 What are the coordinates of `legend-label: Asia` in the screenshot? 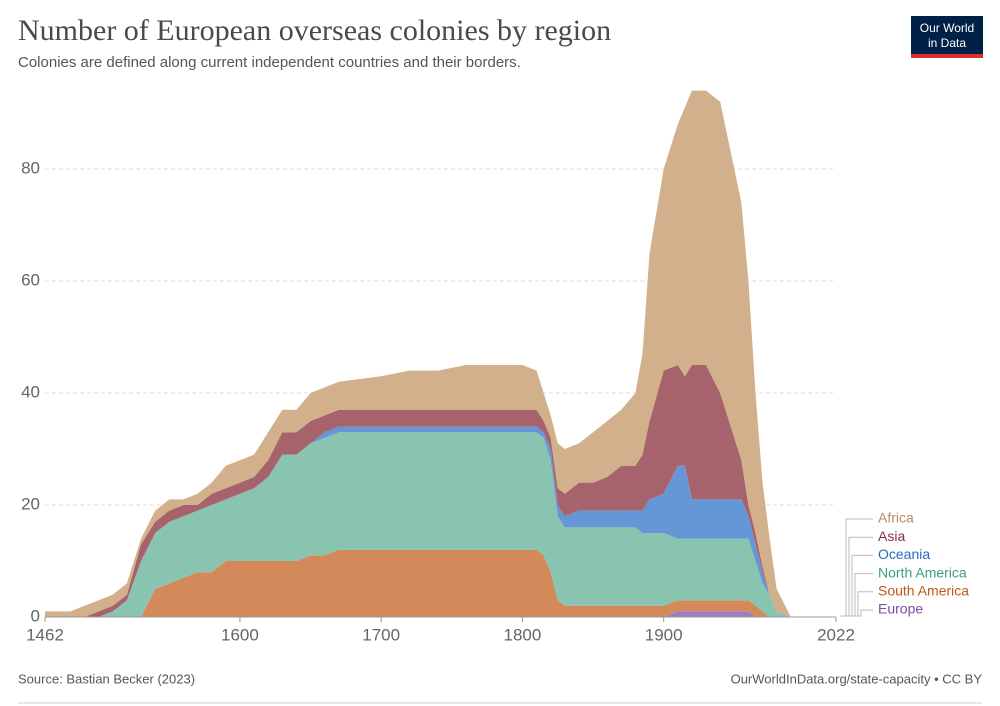 It's located at (891, 536).